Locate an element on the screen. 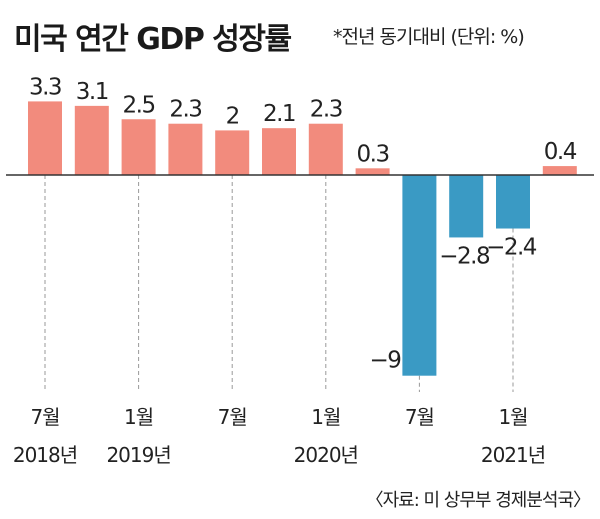 Image resolution: width=600 pixels, height=519 pixels. bar-2019Q1 is located at coordinates (138, 147).